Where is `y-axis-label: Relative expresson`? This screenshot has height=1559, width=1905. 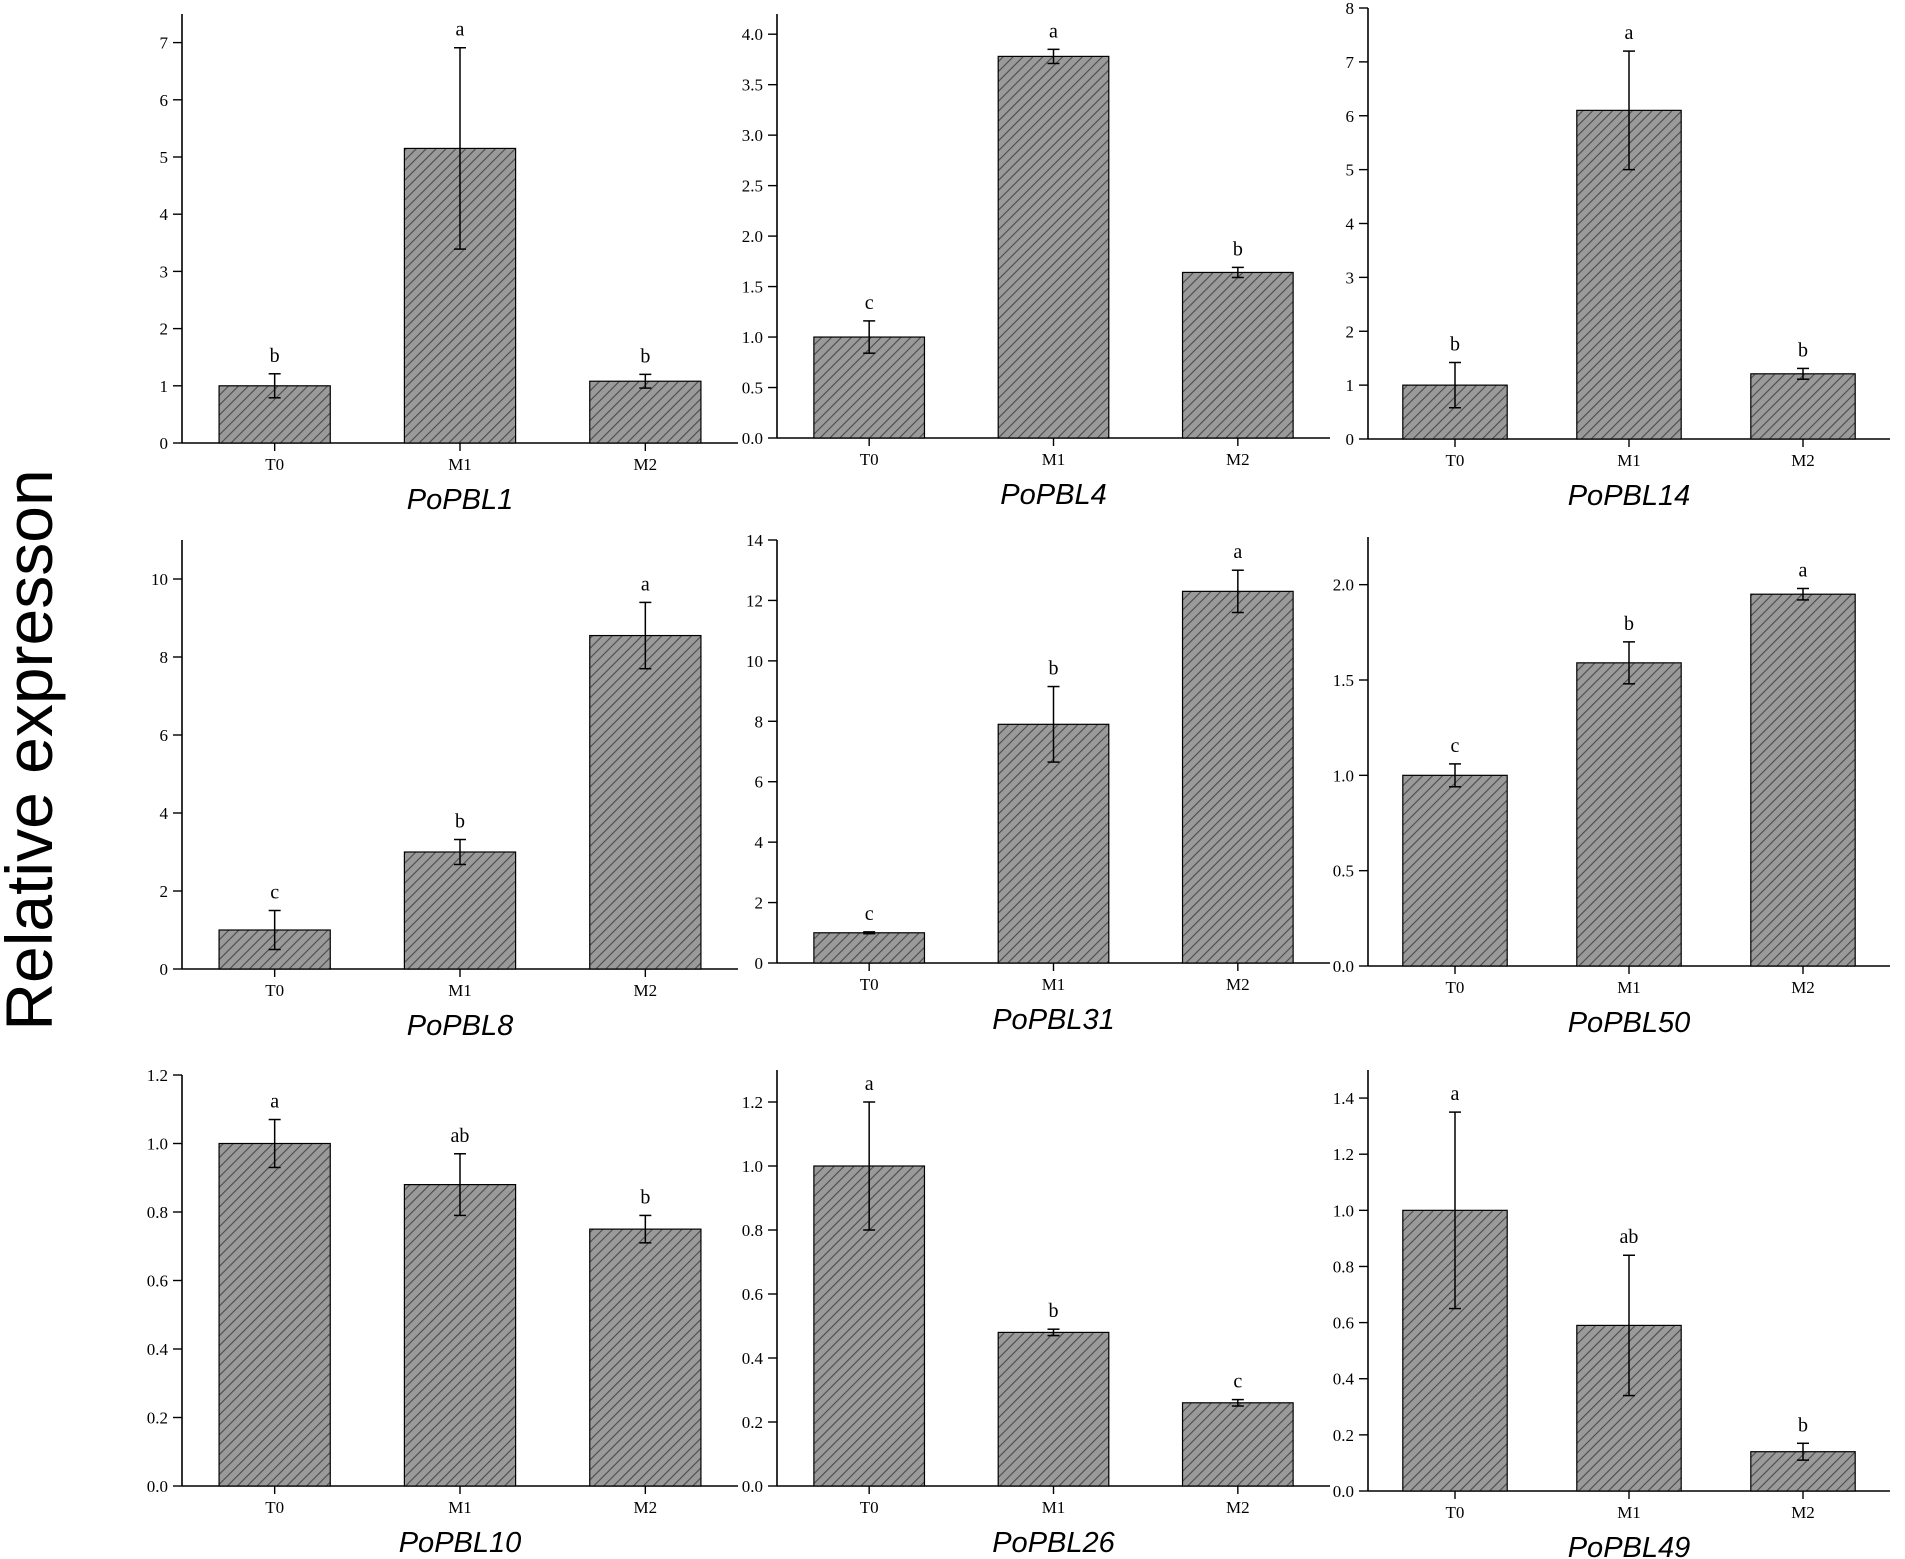
y-axis-label: Relative expresson is located at coordinates (33, 749).